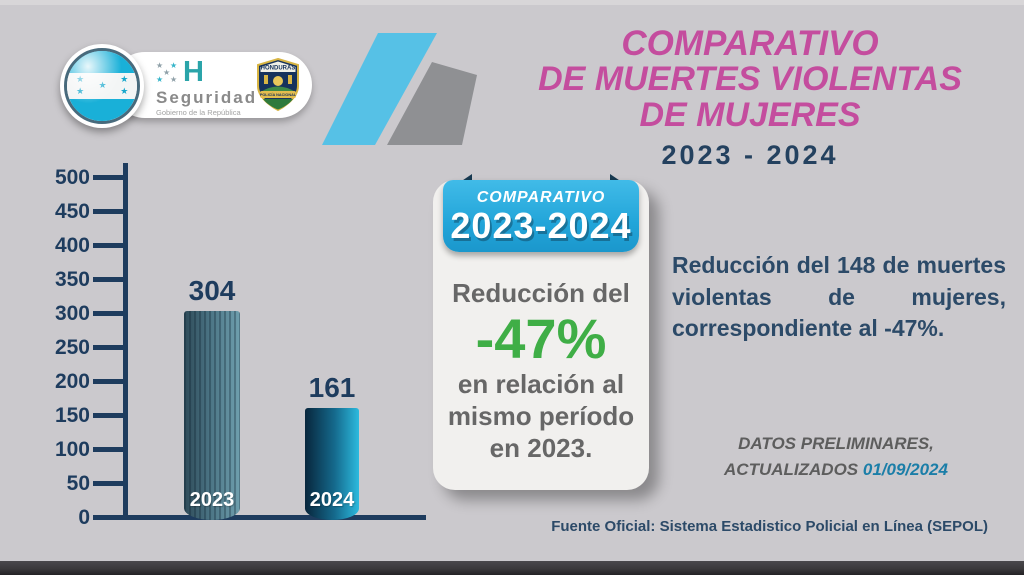  Describe the element at coordinates (905, 469) in the screenshot. I see `update-date: 01/09/2024` at that location.